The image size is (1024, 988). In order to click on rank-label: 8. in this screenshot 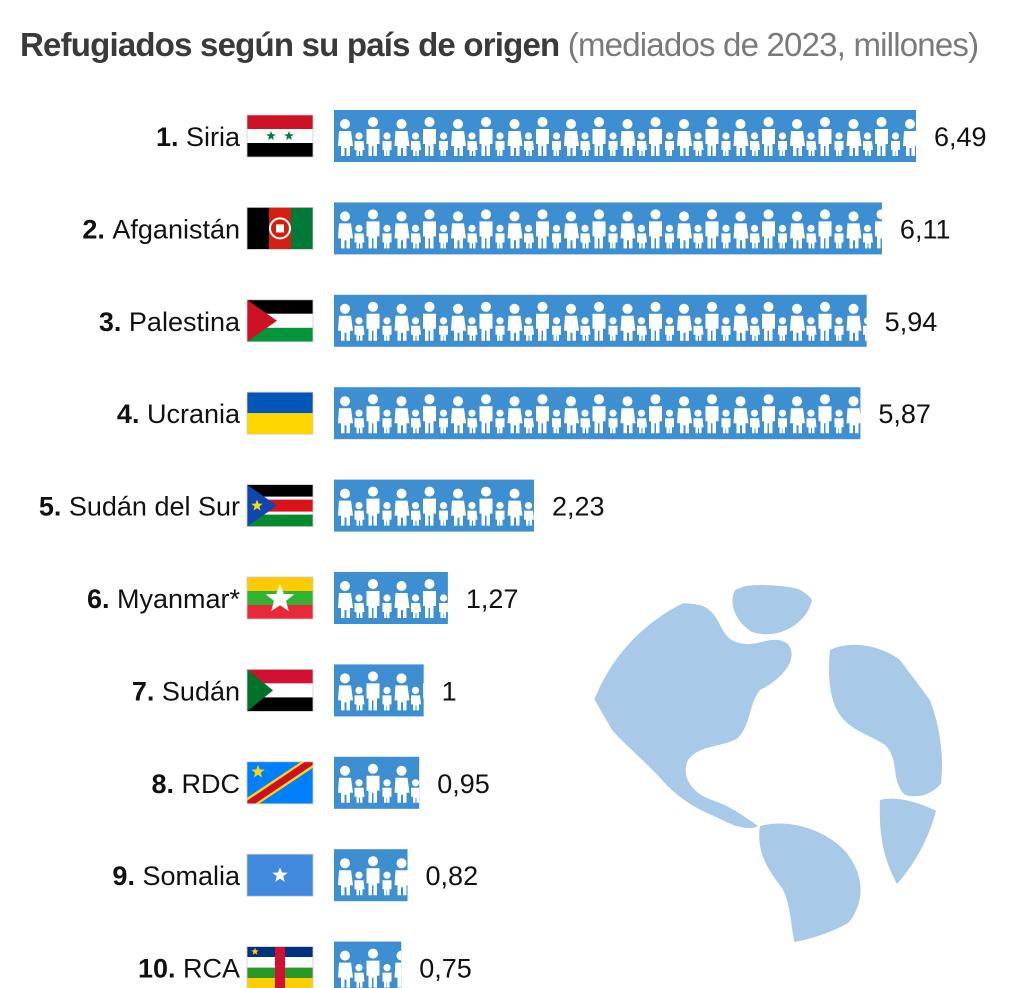, I will do `click(166, 784)`.